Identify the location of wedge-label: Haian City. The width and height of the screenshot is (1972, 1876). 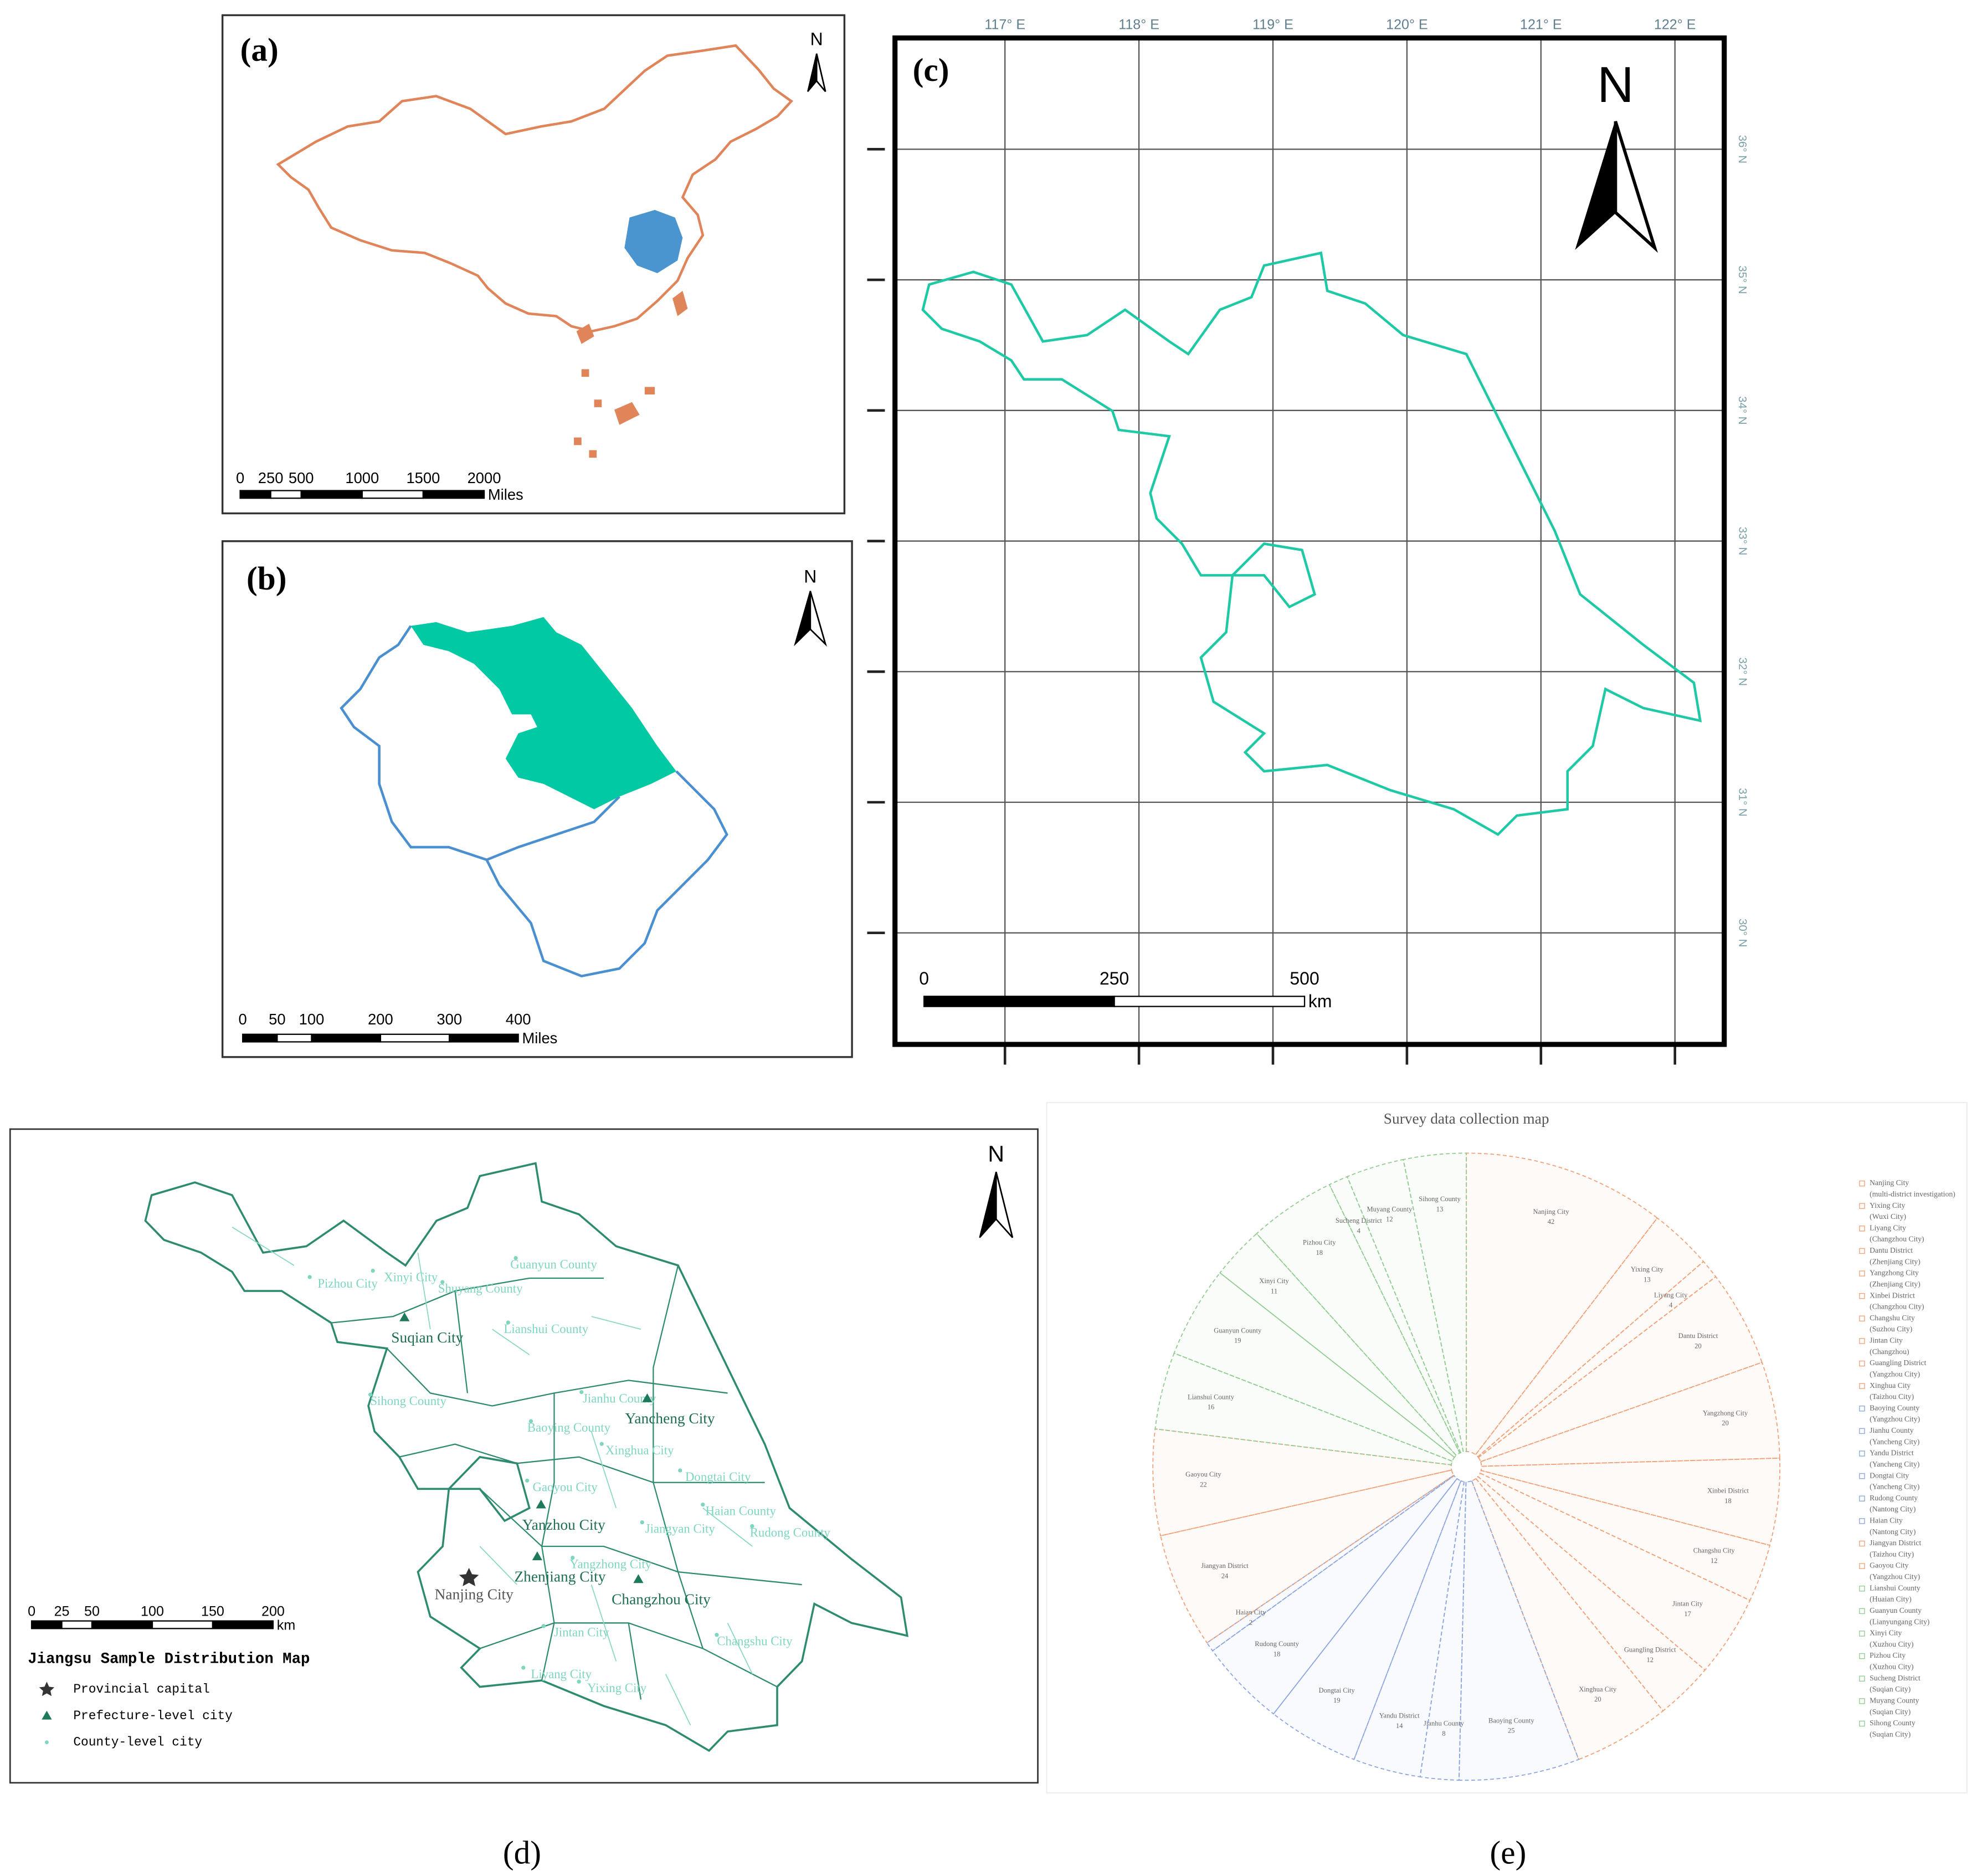
(1251, 1612).